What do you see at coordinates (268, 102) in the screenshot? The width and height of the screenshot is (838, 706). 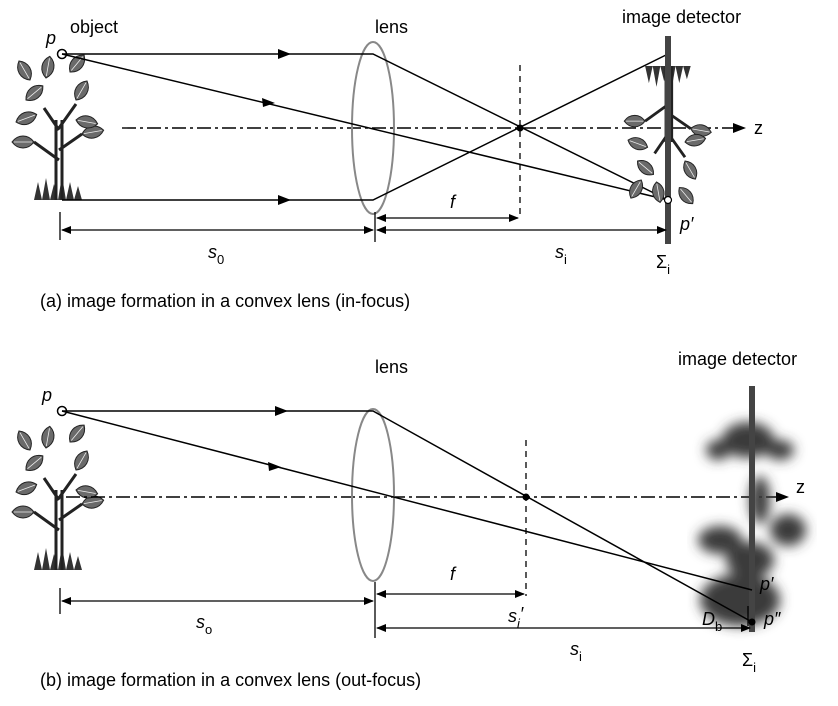 I see `ray-arrow-2-a` at bounding box center [268, 102].